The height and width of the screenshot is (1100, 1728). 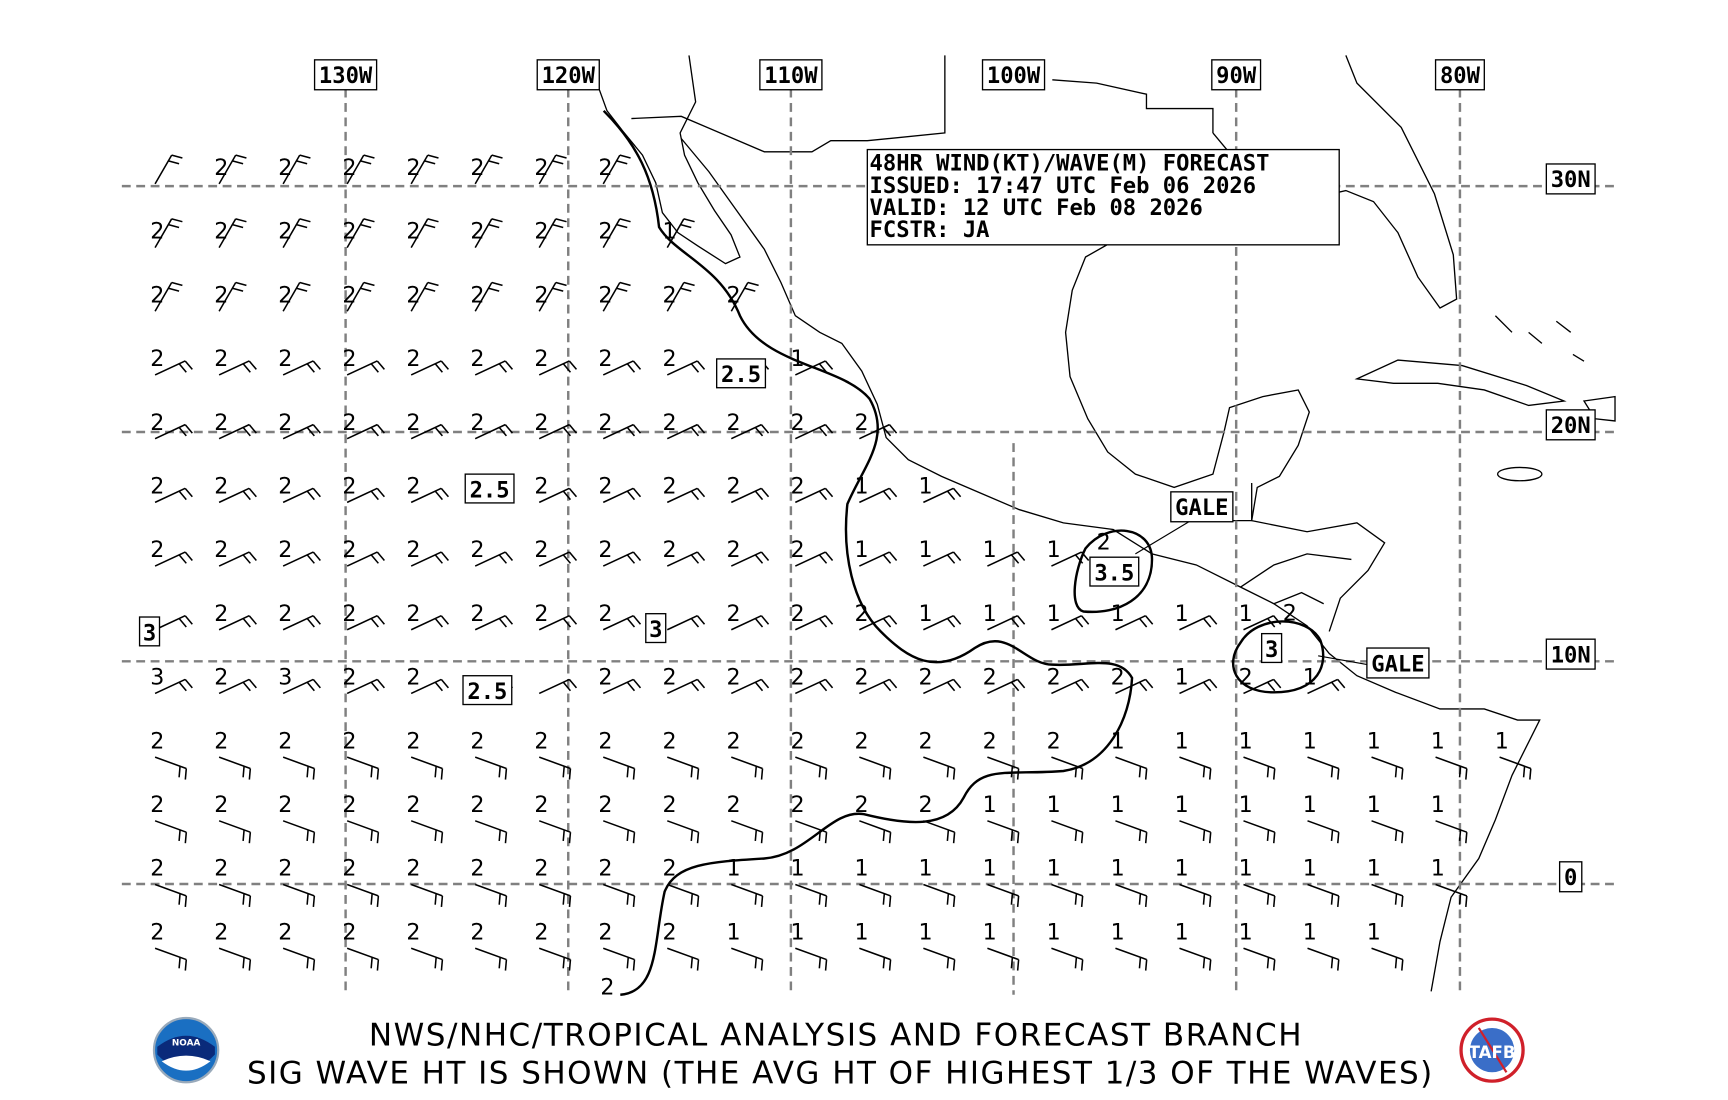 What do you see at coordinates (1571, 655) in the screenshot?
I see `latitude-label: 10N` at bounding box center [1571, 655].